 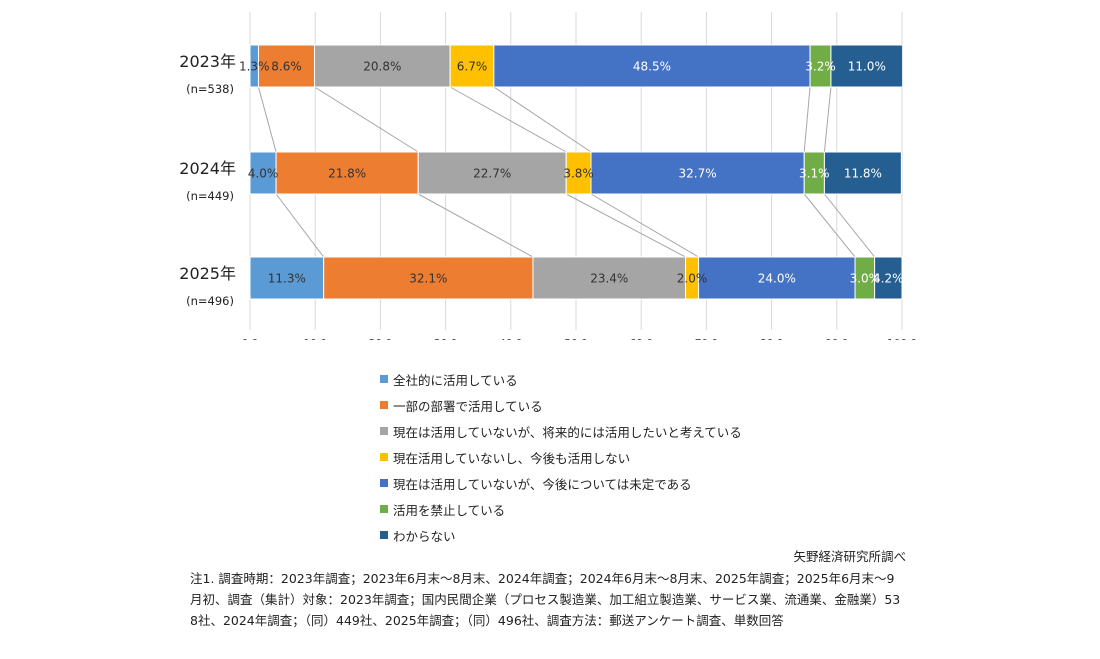 What do you see at coordinates (814, 174) in the screenshot?
I see `data-label: 3.1%` at bounding box center [814, 174].